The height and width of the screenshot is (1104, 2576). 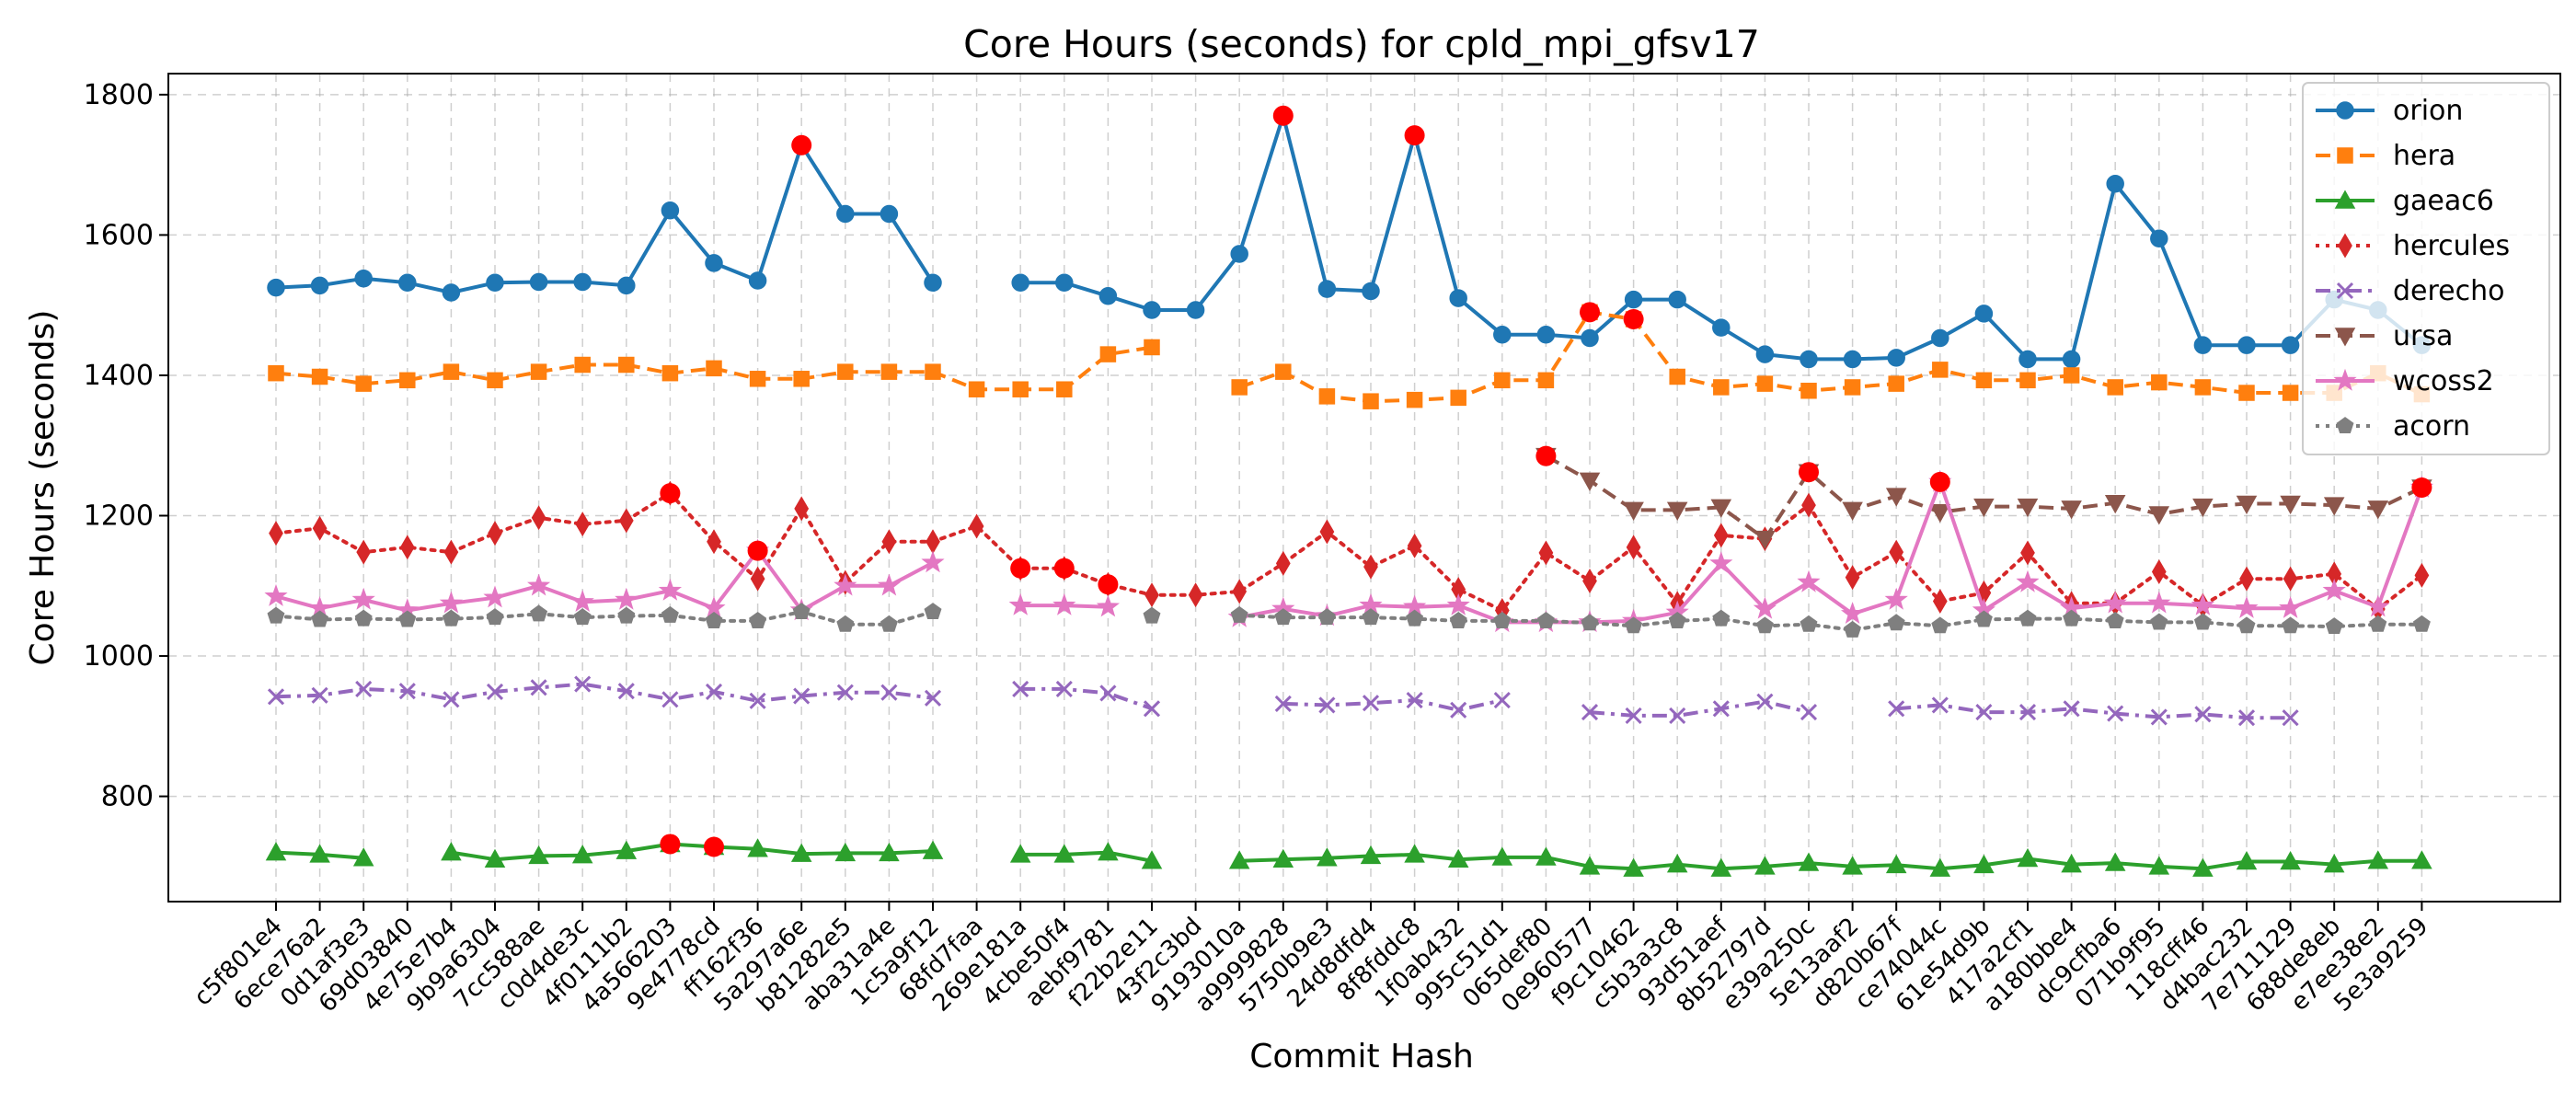 I want to click on y-tick-label: 1000, so click(x=119, y=656).